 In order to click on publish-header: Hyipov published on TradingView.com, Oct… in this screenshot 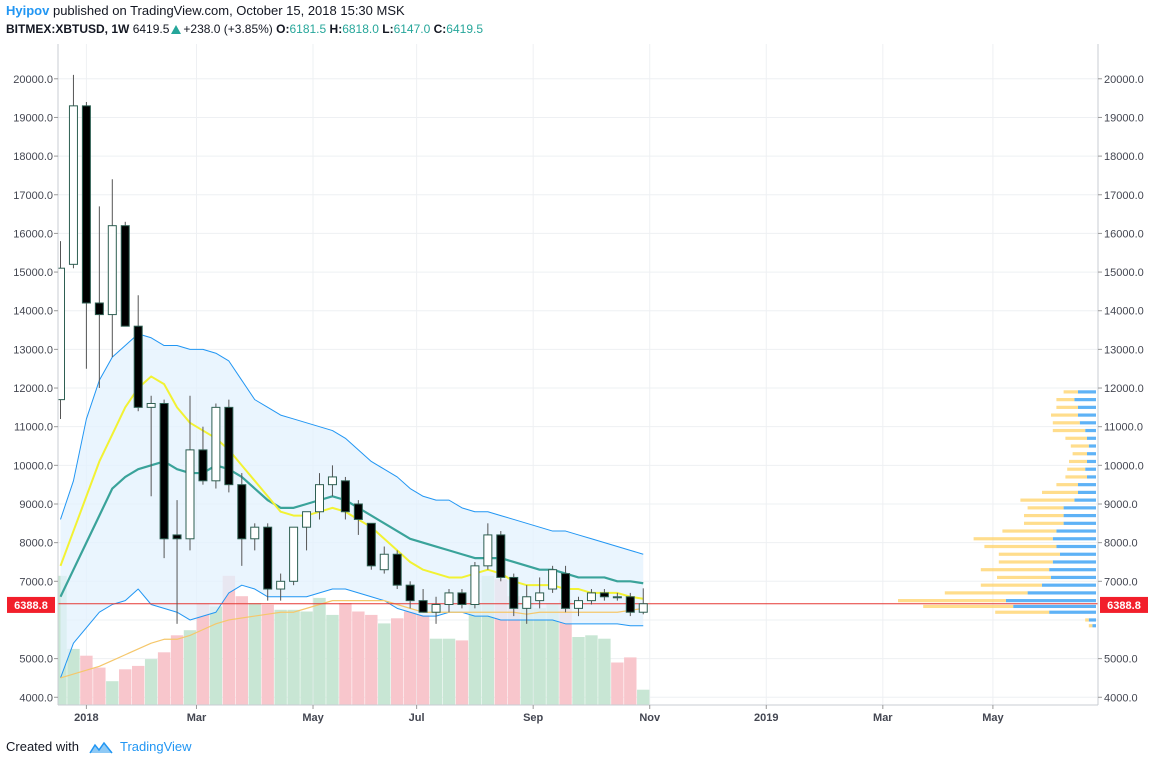, I will do `click(205, 10)`.